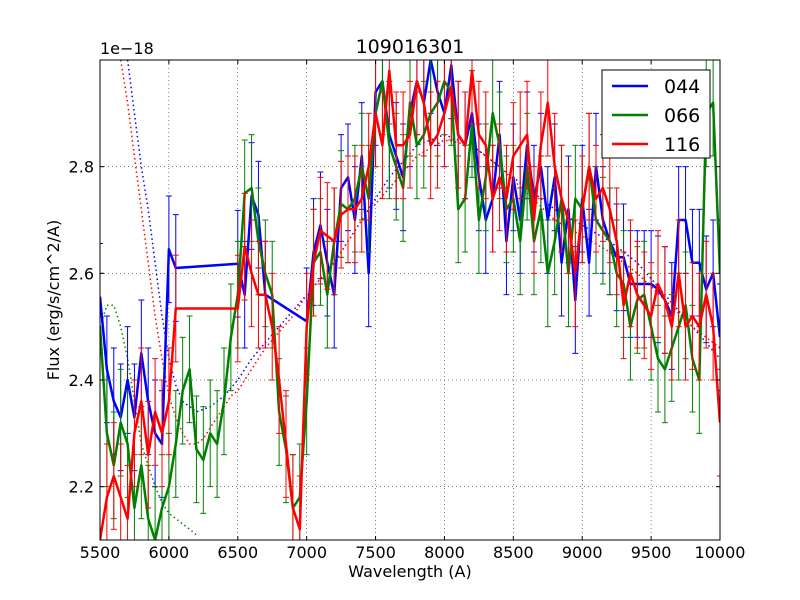 The width and height of the screenshot is (800, 600). Describe the element at coordinates (513, 552) in the screenshot. I see `x-tick-label: 8500` at that location.